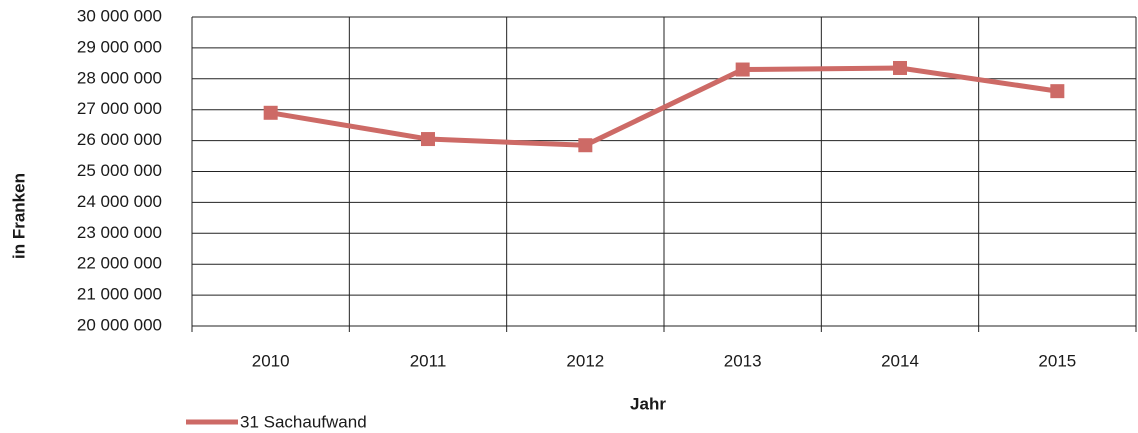 This screenshot has width=1138, height=433. What do you see at coordinates (18, 216) in the screenshot?
I see `y-axis-title: in Franken` at bounding box center [18, 216].